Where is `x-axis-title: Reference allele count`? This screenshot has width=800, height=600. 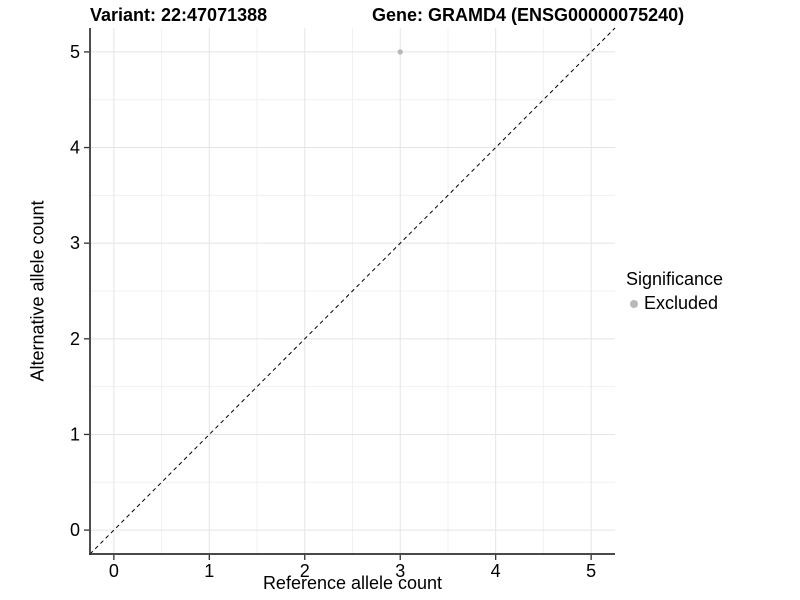
x-axis-title: Reference allele count is located at coordinates (352, 583).